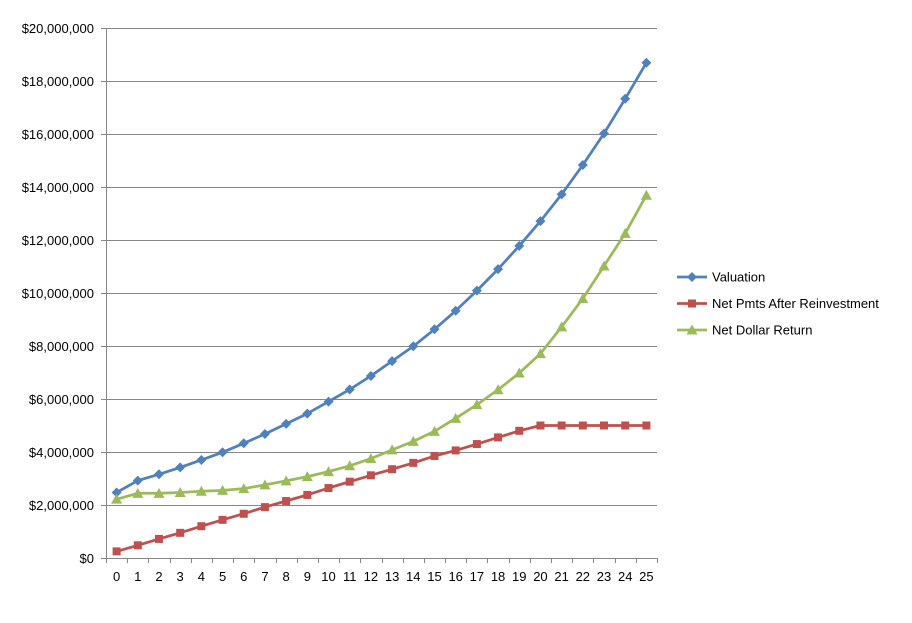  What do you see at coordinates (762, 330) in the screenshot?
I see `legend-label: Net Dollar Return` at bounding box center [762, 330].